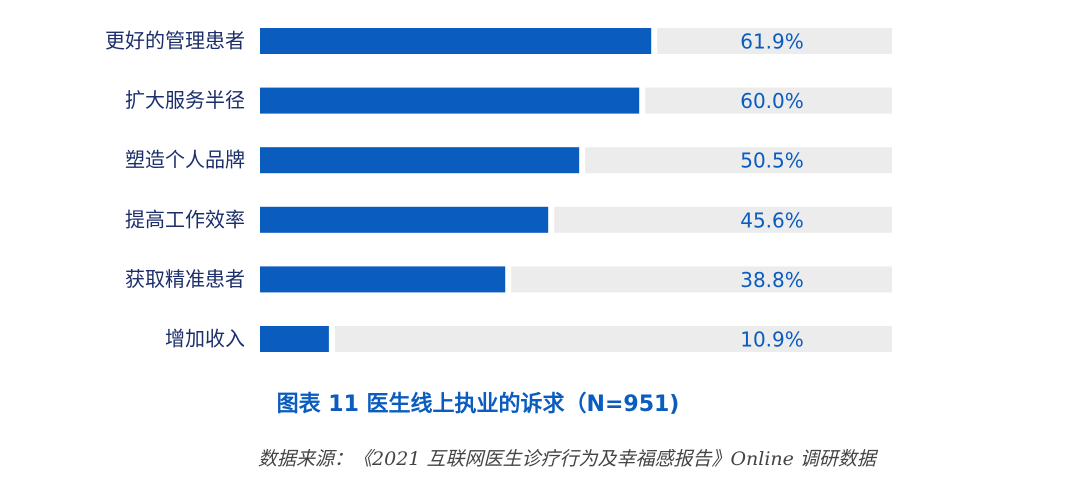 The image size is (1080, 488). I want to click on category-label: 塑造个人品牌, so click(185, 160).